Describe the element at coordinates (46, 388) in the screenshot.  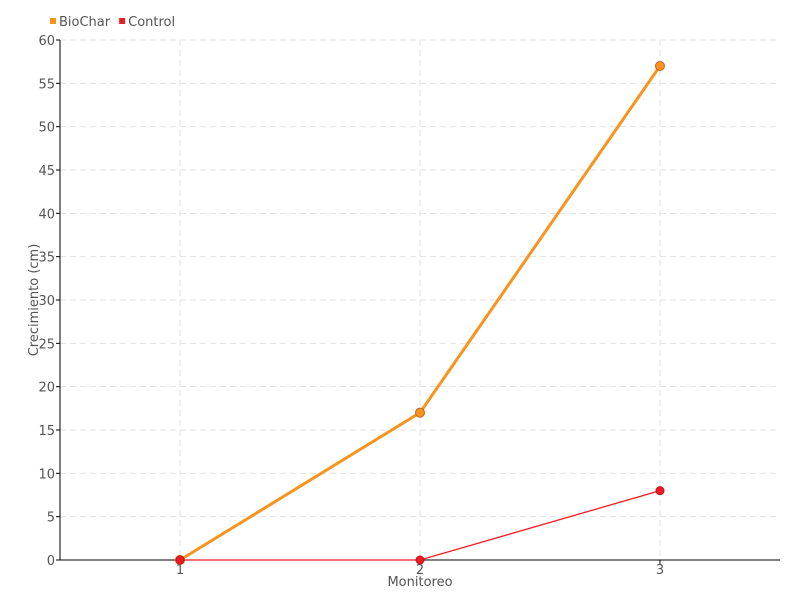
I see `y-tick-label: 20` at that location.